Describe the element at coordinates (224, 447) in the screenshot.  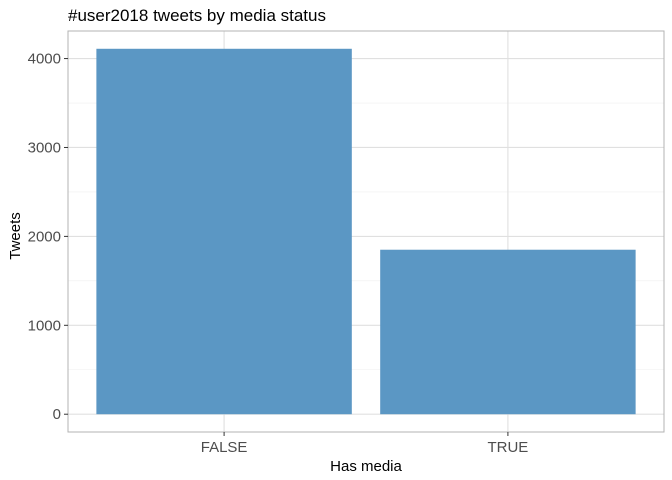
I see `x-tick-label: FALSE` at that location.